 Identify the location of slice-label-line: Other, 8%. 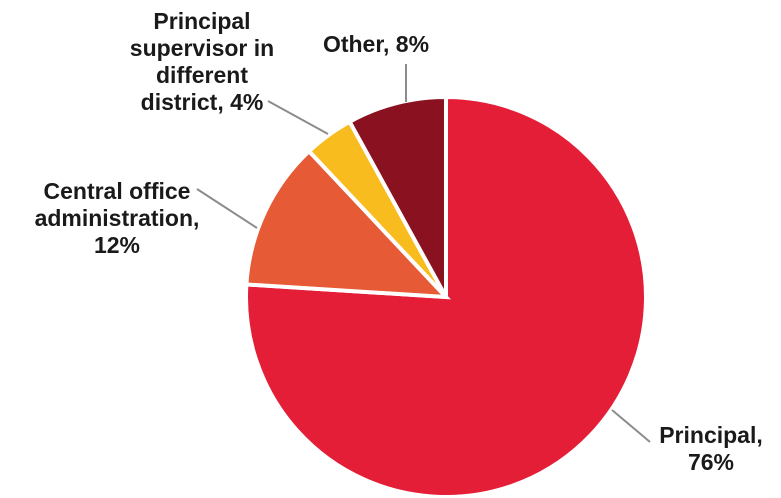
(376, 44).